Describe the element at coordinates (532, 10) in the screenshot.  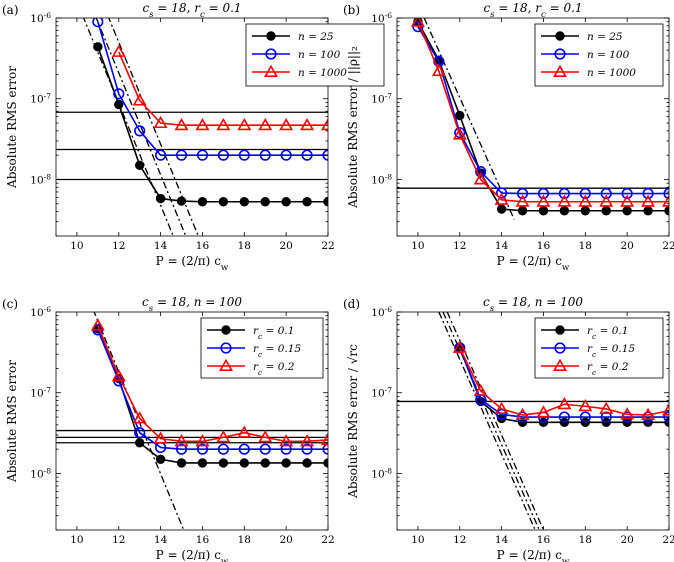
I see `panel-title: cs = 18, rc = 0.1` at that location.